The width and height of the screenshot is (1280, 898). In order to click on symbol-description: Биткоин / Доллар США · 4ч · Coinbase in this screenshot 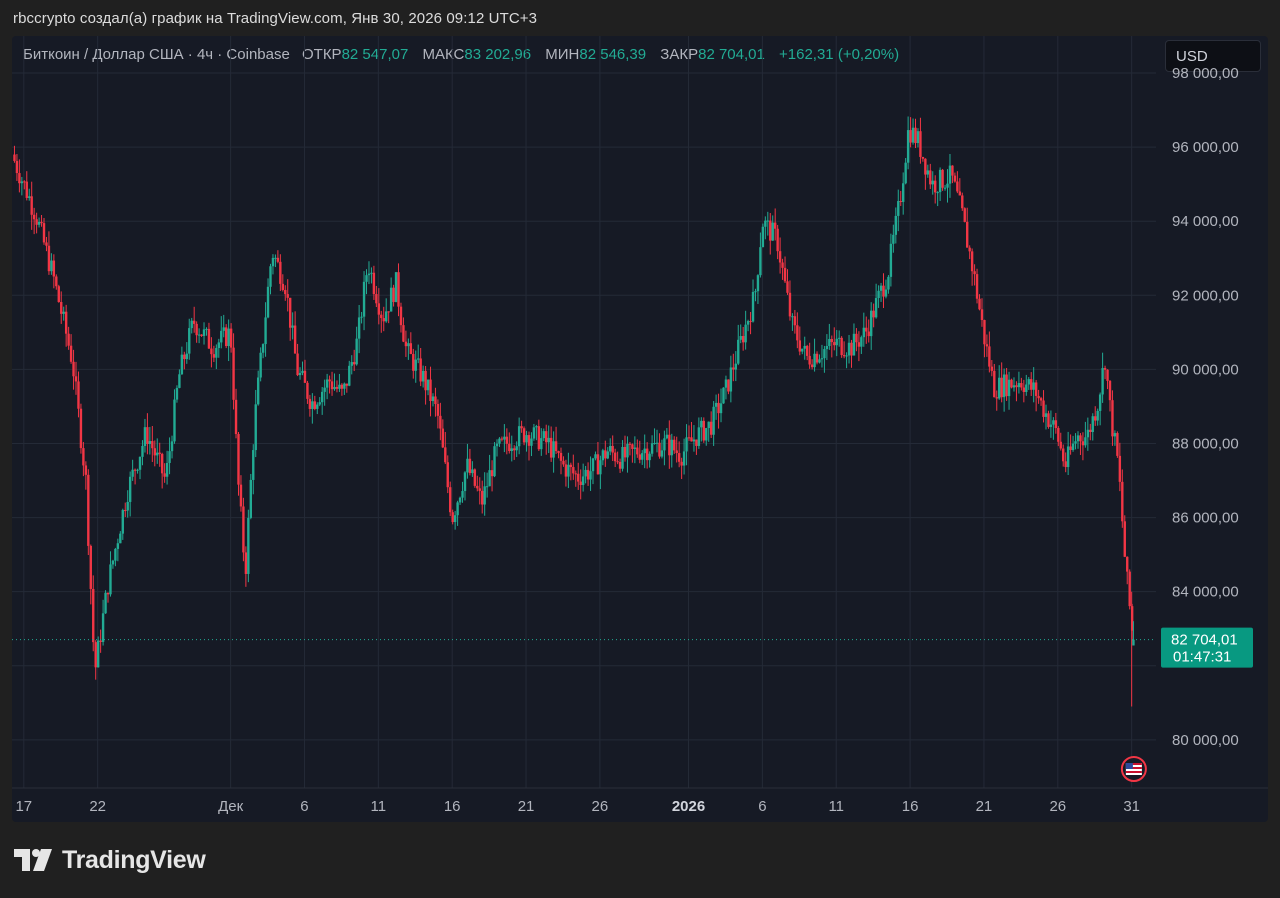, I will do `click(156, 54)`.